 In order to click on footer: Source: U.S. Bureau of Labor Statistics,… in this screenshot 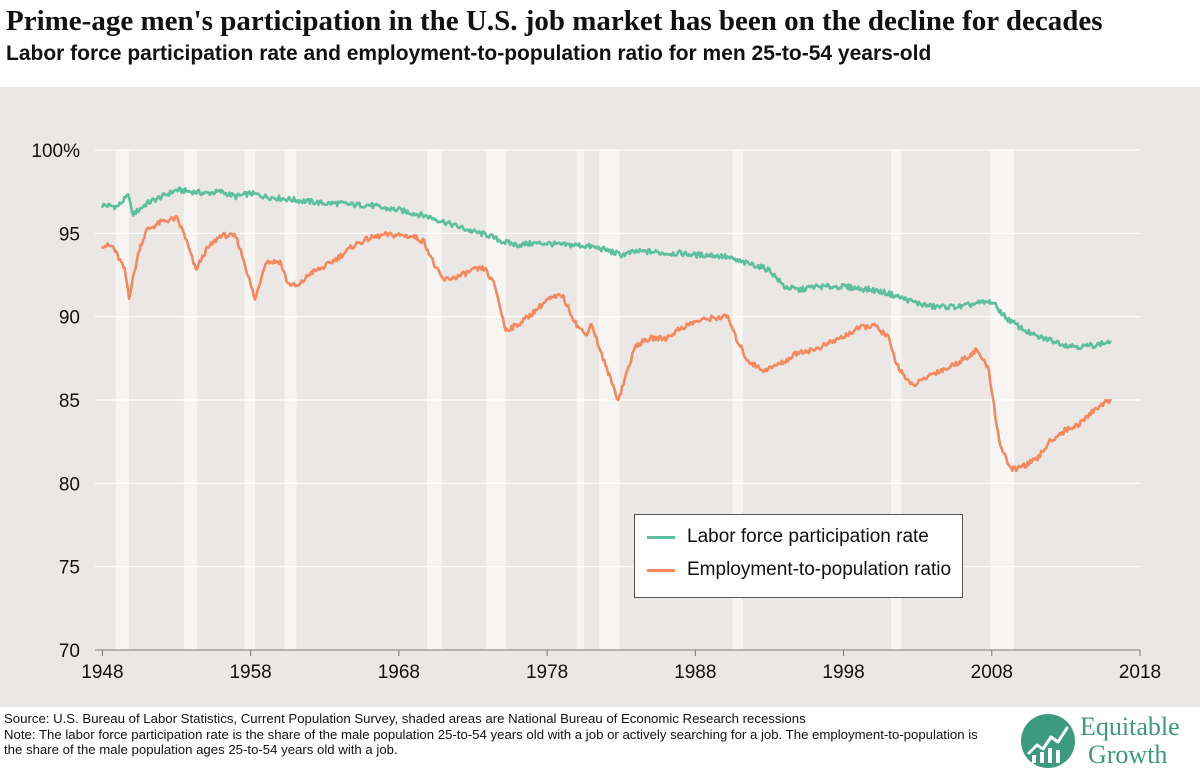, I will do `click(499, 734)`.